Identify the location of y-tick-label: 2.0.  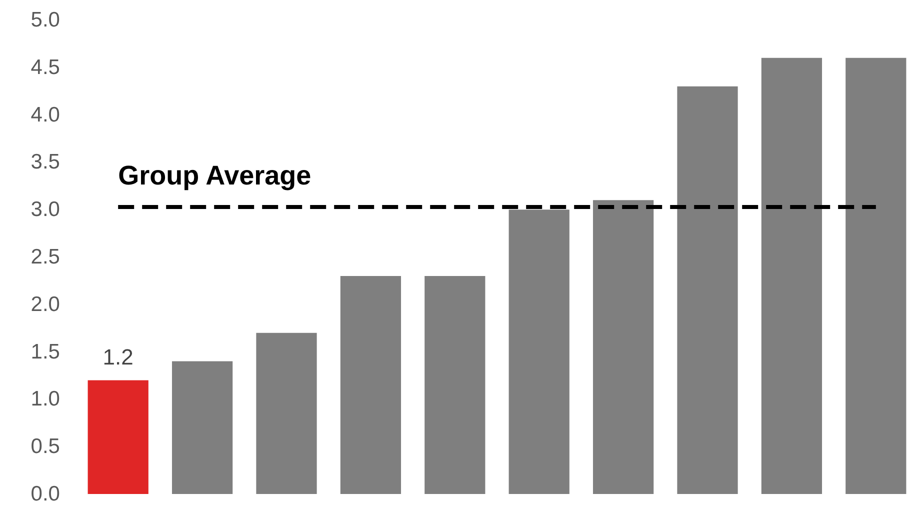
(45, 304).